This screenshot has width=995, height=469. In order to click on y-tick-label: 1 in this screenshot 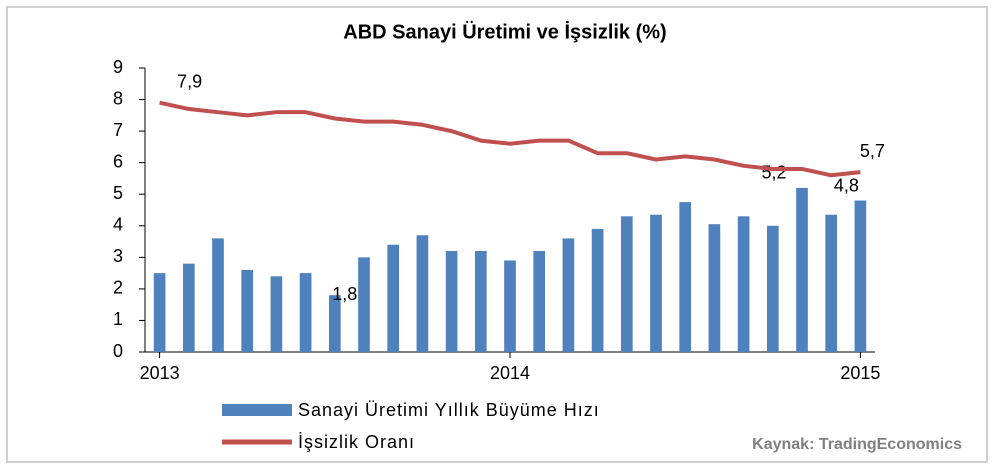, I will do `click(118, 319)`.